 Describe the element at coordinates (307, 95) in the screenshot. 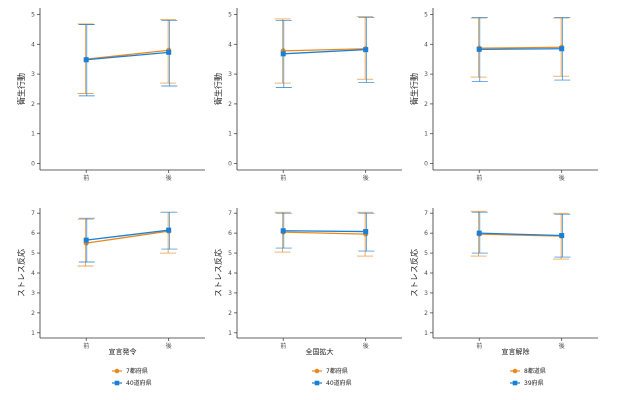

I see `panel-2: 0 1 2 3 4 5 前 後 衛生行動` at that location.